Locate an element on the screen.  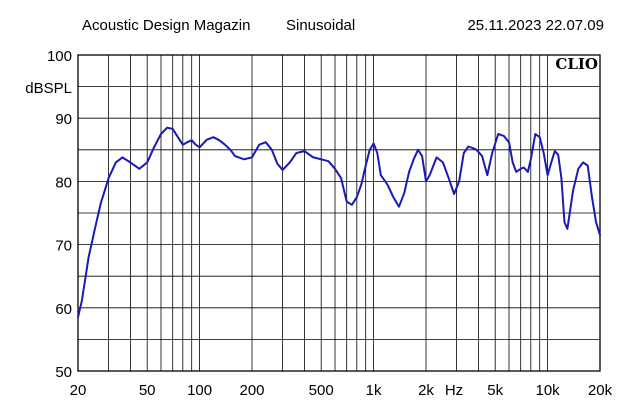
x-tick-label: 20k is located at coordinates (600, 390).